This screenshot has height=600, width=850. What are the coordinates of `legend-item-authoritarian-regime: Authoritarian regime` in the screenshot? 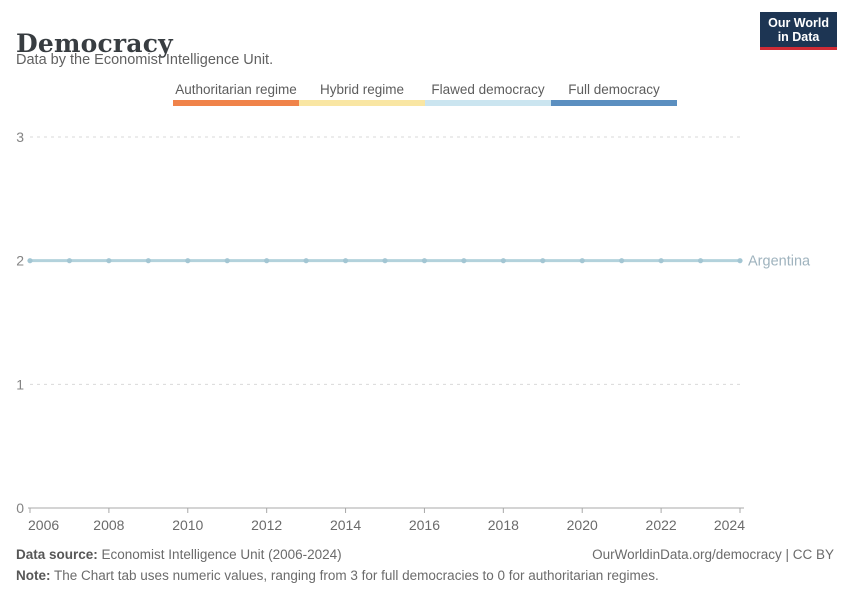 It's located at (236, 94).